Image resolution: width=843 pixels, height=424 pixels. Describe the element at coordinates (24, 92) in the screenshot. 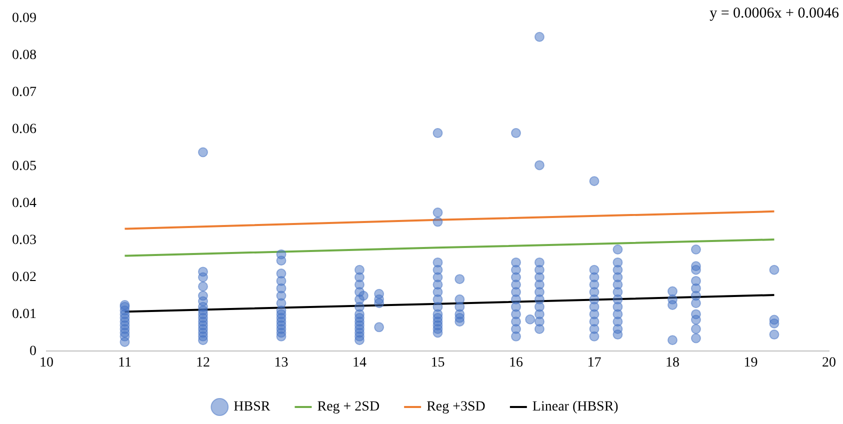

I see `y-tick-label: 0.07` at that location.